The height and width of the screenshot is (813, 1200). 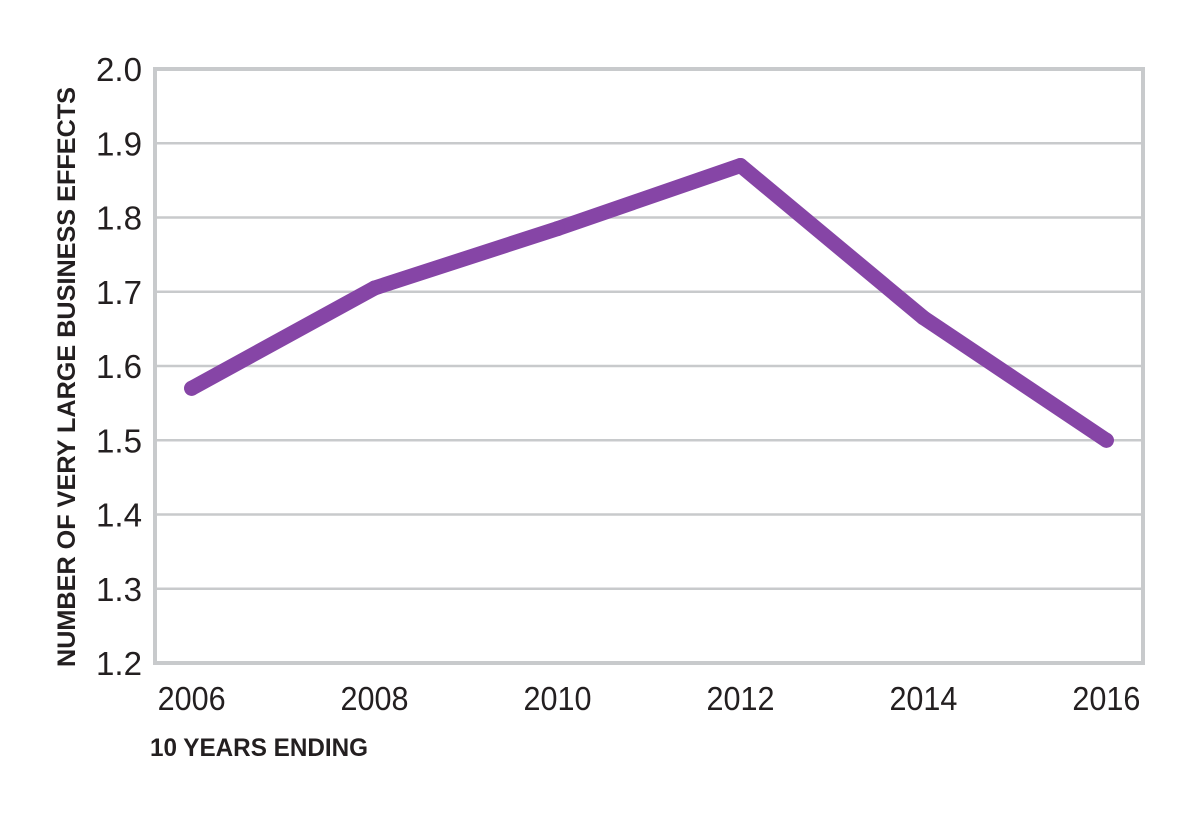 What do you see at coordinates (375, 698) in the screenshot?
I see `x-tick-label: 2008` at bounding box center [375, 698].